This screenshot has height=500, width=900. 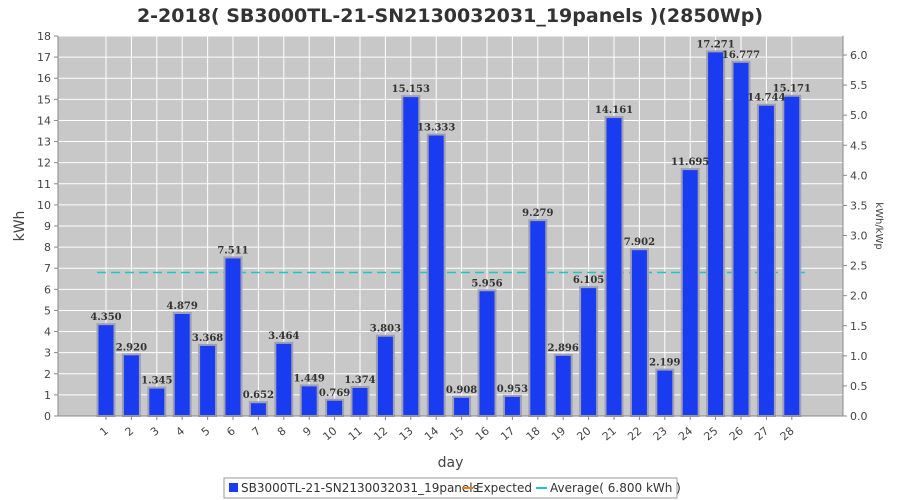 What do you see at coordinates (634, 433) in the screenshot?
I see `x-tick-label-22: 22` at bounding box center [634, 433].